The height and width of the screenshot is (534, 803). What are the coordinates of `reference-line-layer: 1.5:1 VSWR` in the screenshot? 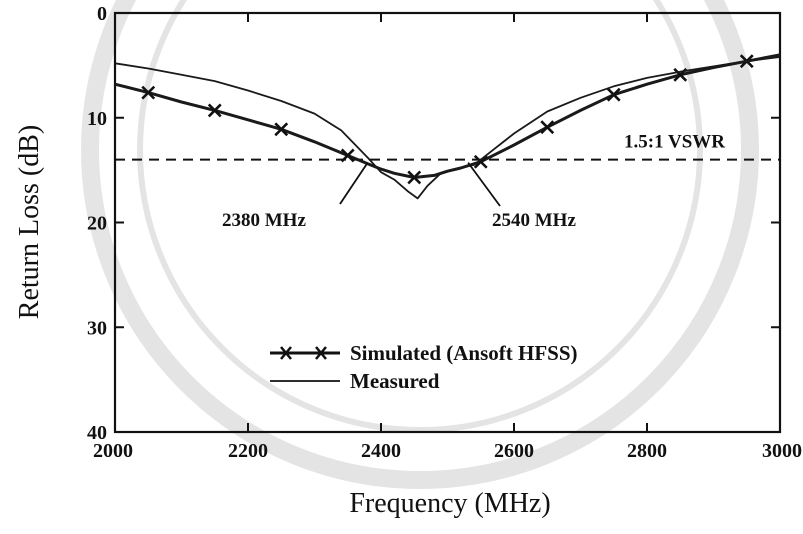 It's located at (447, 146).